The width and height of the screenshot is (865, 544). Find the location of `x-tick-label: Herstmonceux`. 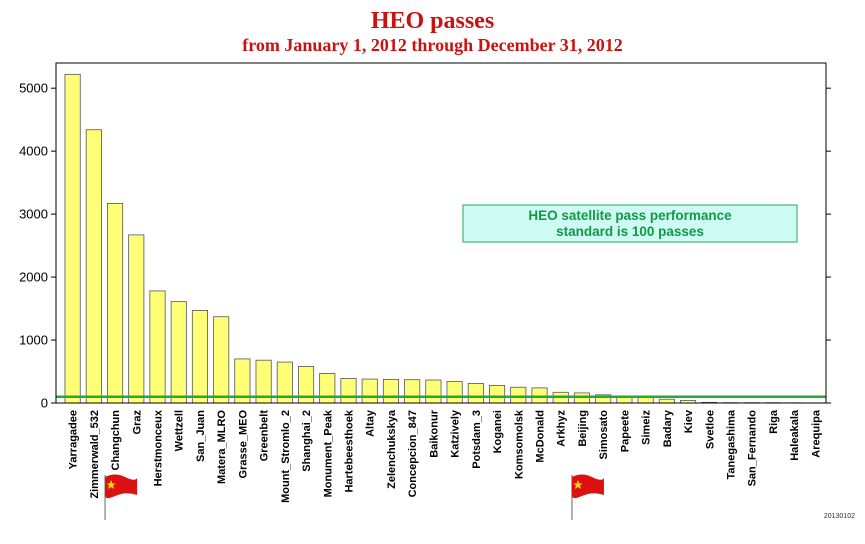

x-tick-label: Herstmonceux is located at coordinates (159, 447).